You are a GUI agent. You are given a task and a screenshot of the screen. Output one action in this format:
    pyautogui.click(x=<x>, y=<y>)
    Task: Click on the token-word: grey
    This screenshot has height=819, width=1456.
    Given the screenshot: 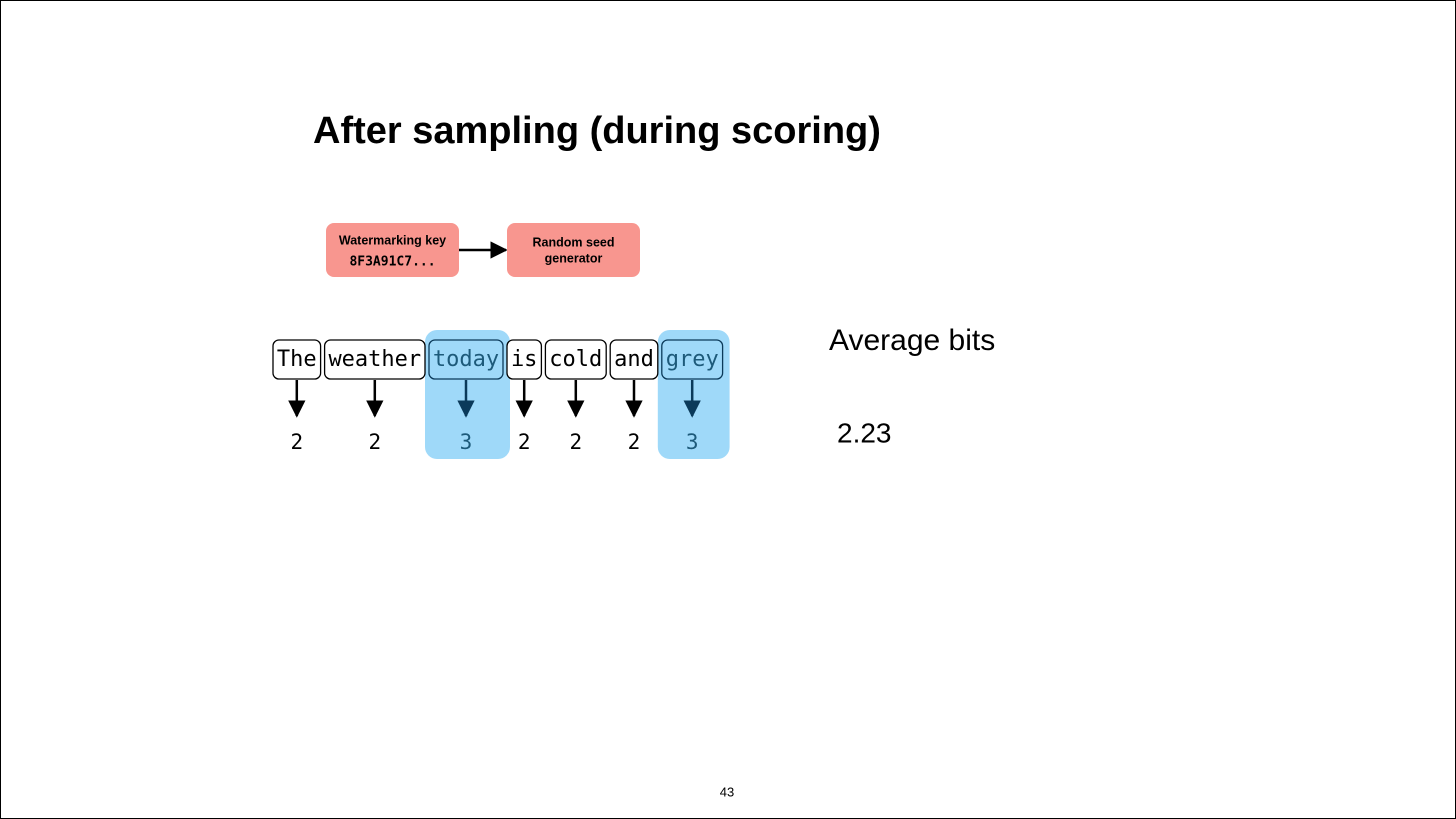 What is the action you would take?
    pyautogui.click(x=692, y=359)
    